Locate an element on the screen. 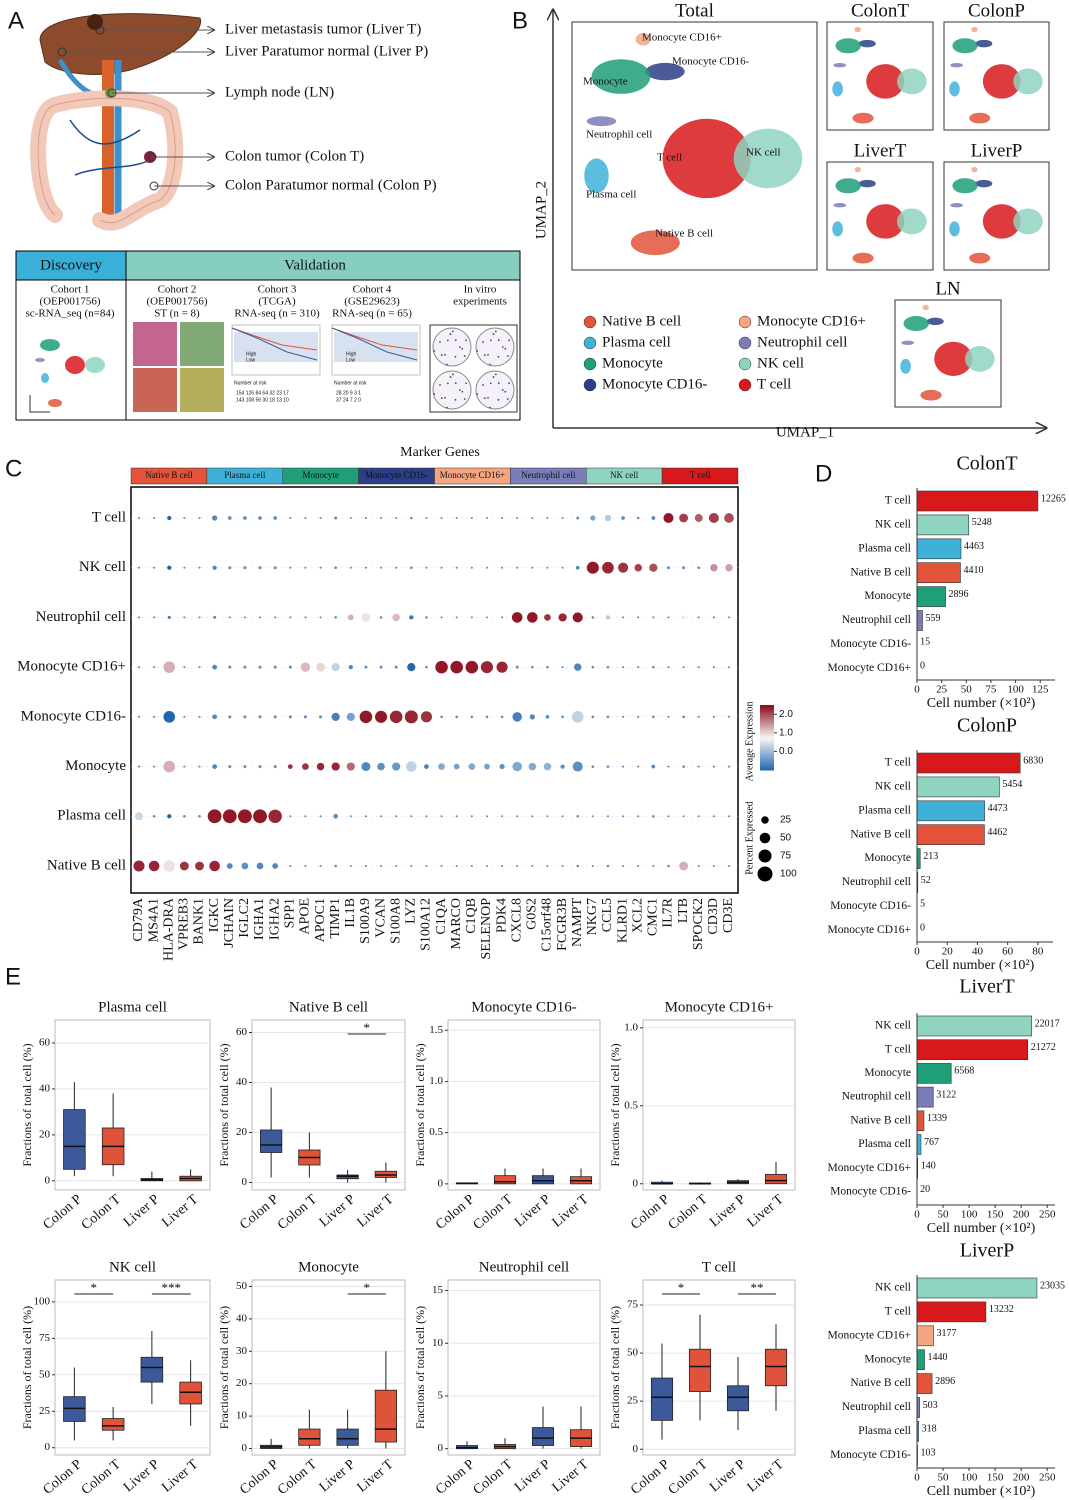 This screenshot has width=1069, height=1500. y-tick-label: 0 is located at coordinates (636, 1449).